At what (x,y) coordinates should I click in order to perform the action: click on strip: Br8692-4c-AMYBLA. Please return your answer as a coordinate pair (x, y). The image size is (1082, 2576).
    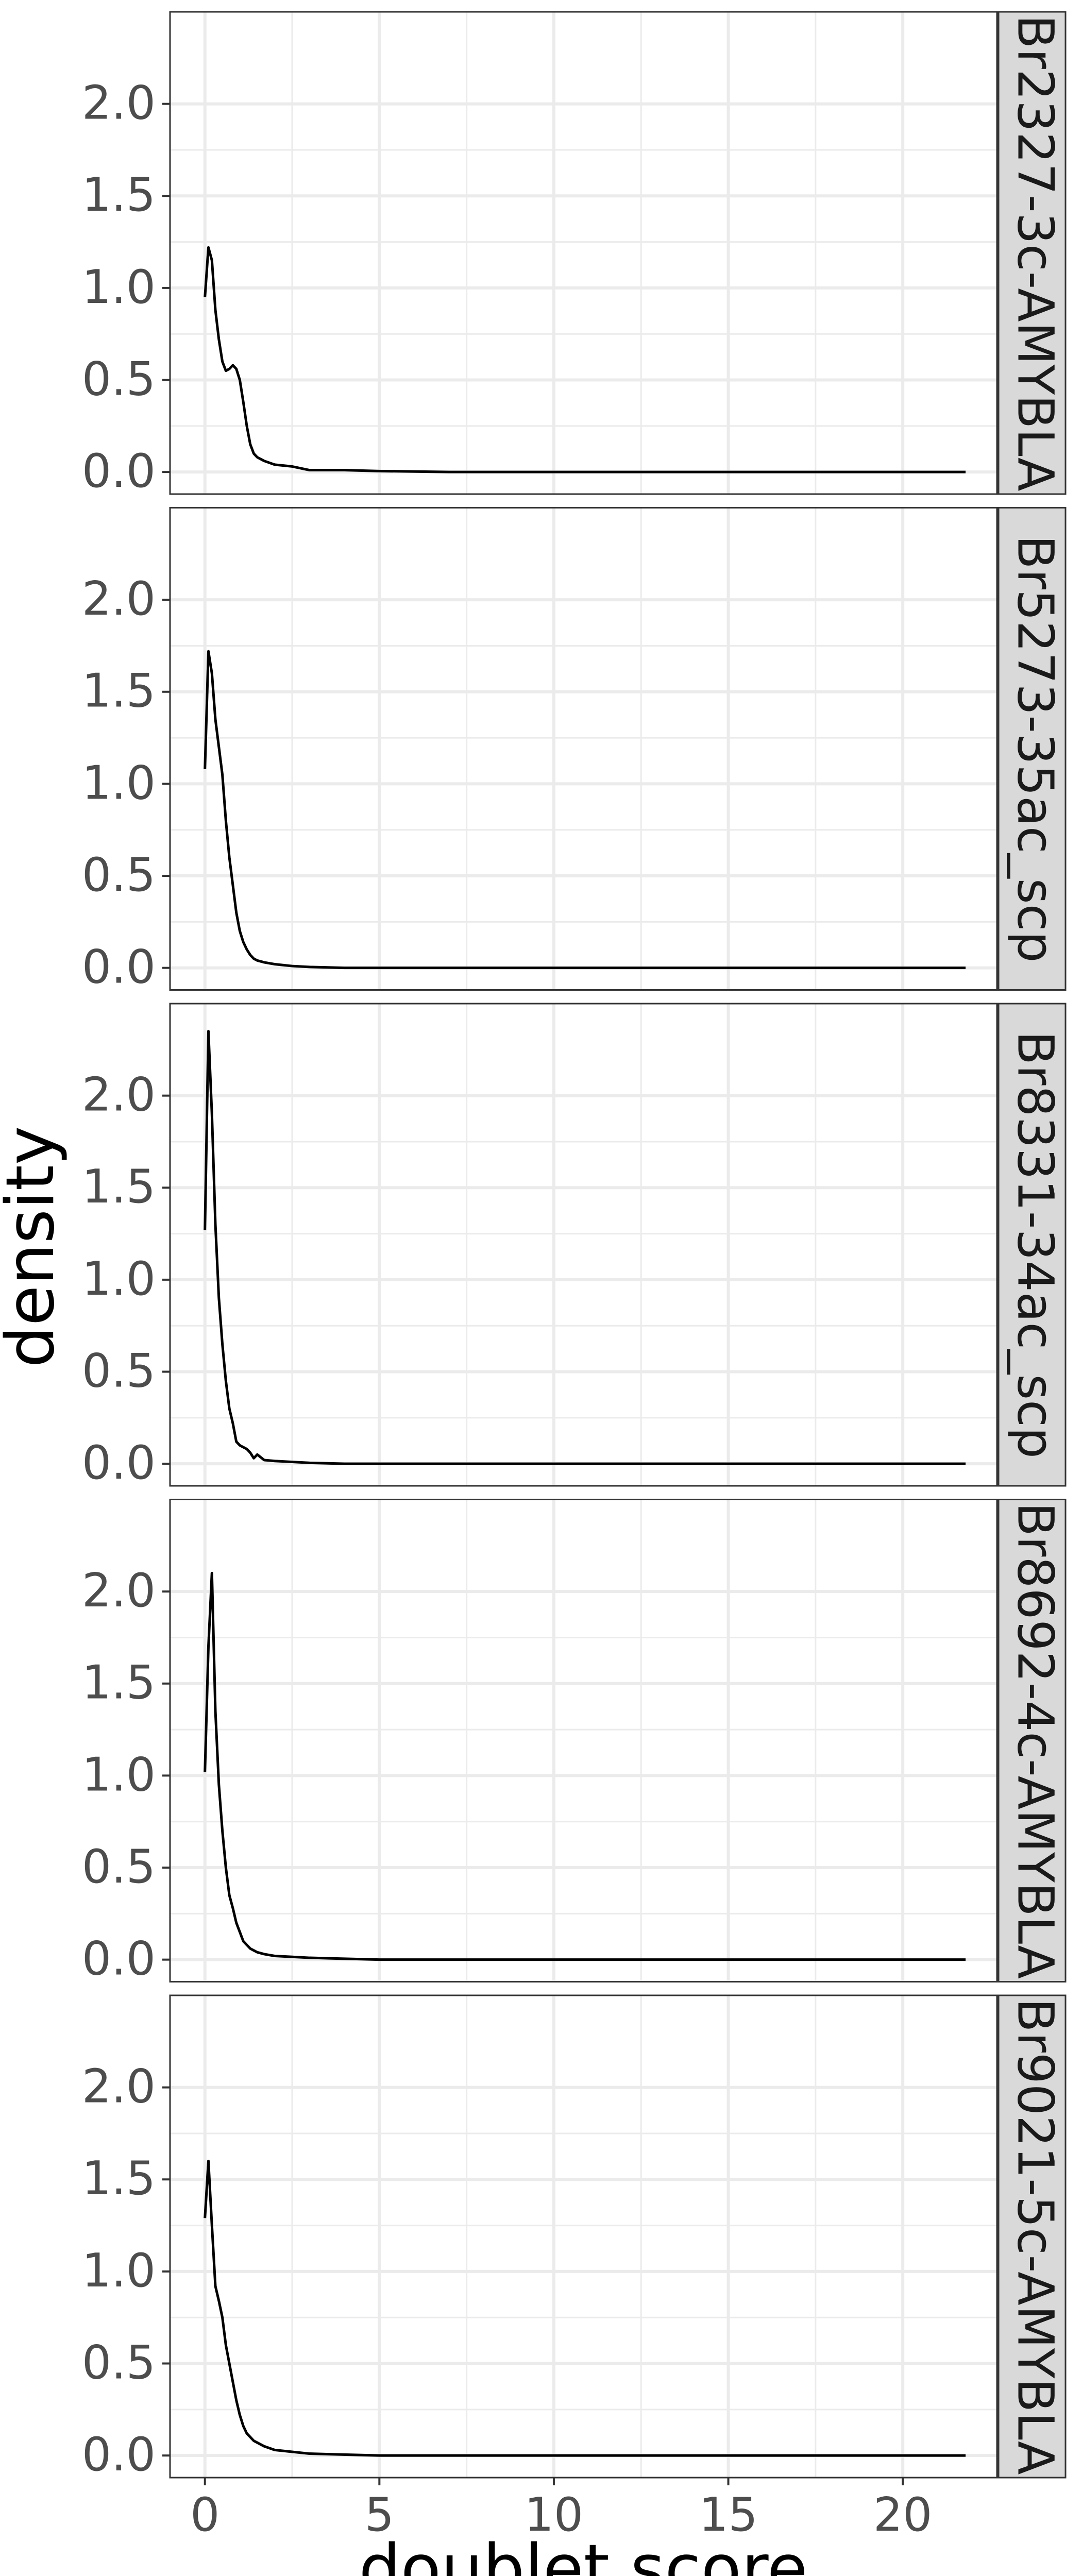
    Looking at the image, I should click on (1035, 1740).